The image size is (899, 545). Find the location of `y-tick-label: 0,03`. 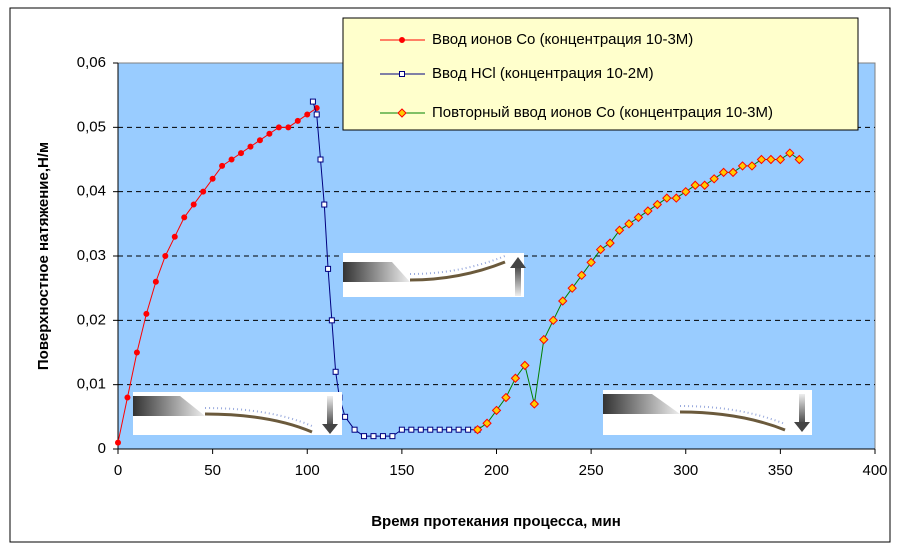

y-tick-label: 0,03 is located at coordinates (91, 255).